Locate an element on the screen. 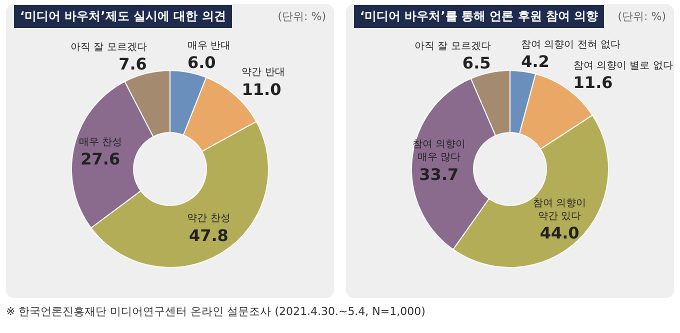  slice-label: 참여 의향이 별로 없다 is located at coordinates (623, 66).